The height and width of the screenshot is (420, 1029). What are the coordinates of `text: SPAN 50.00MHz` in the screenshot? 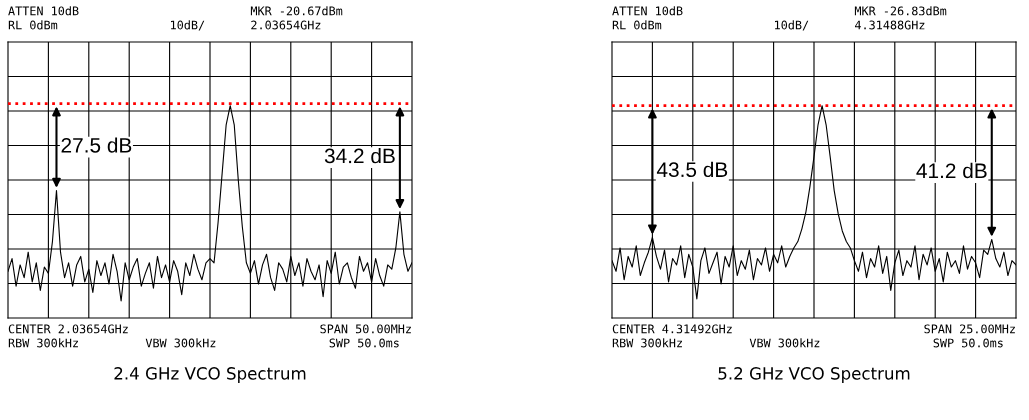 It's located at (365, 329).